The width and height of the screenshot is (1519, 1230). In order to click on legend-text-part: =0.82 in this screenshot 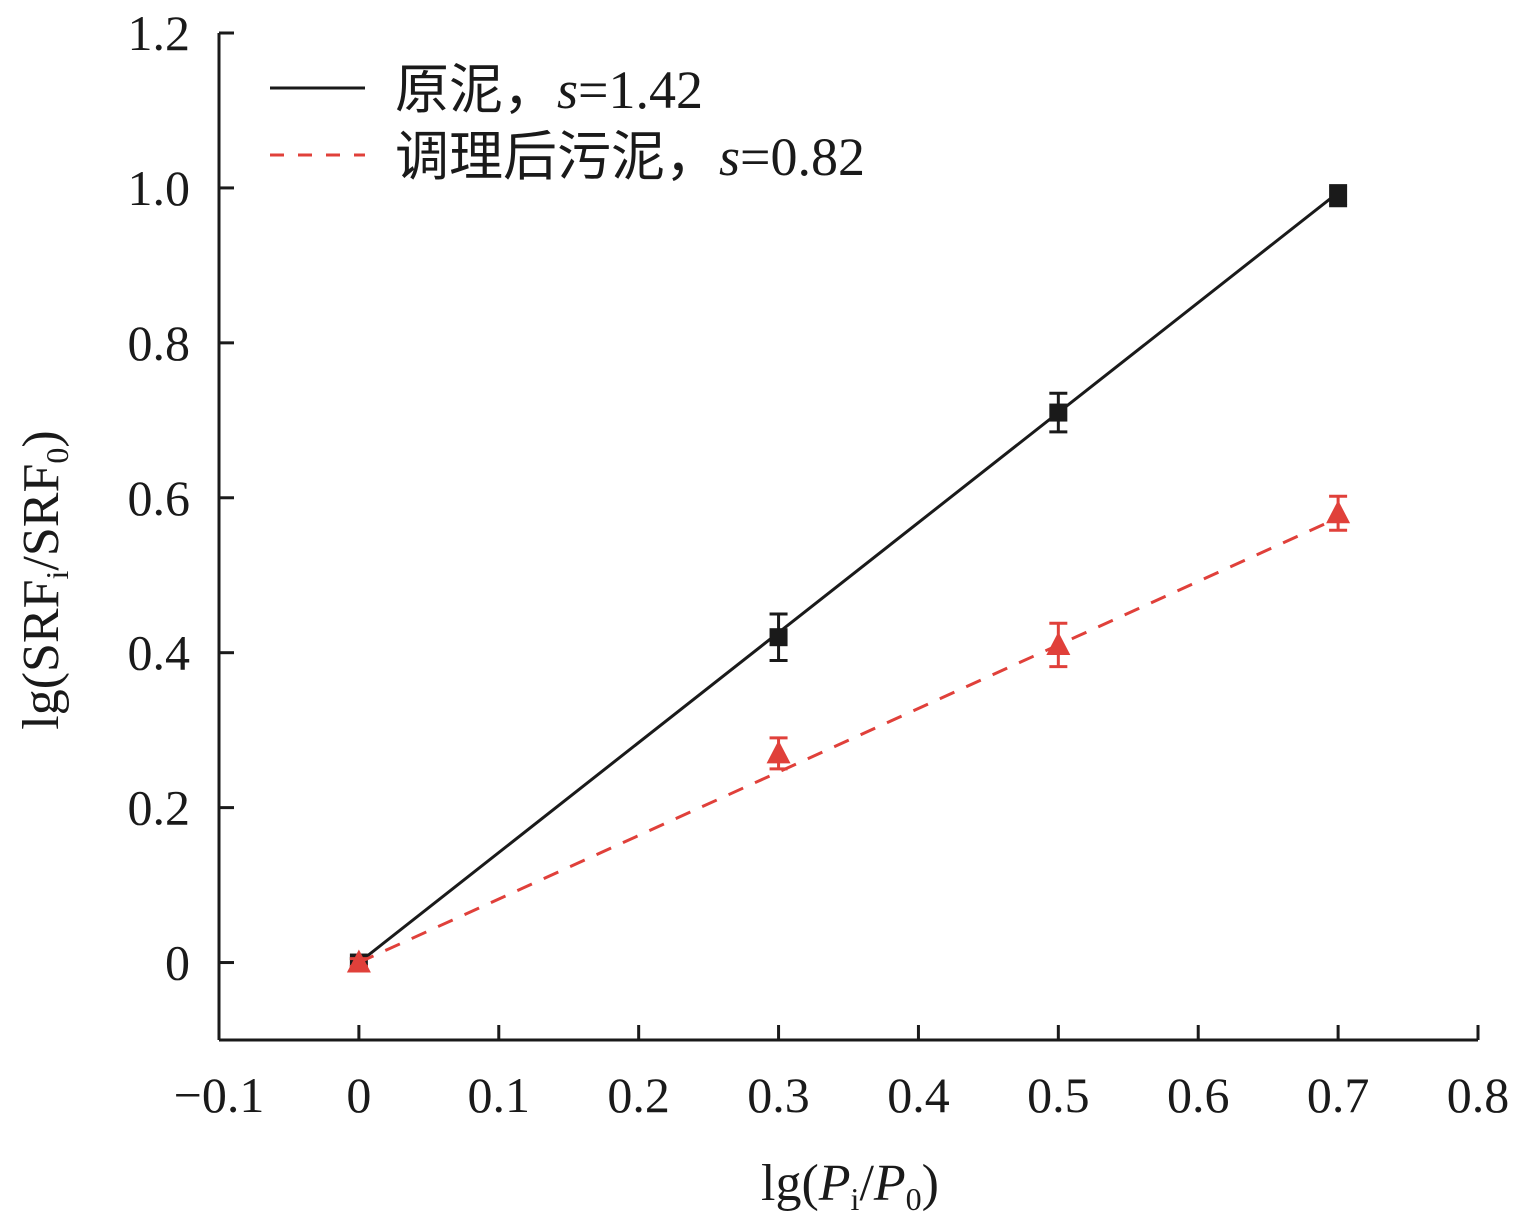, I will do `click(802, 157)`.